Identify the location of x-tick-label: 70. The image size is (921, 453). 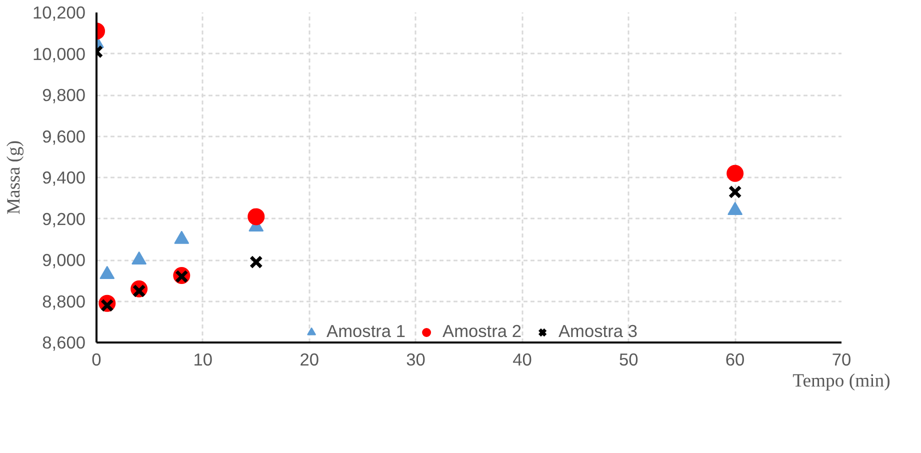
(842, 360).